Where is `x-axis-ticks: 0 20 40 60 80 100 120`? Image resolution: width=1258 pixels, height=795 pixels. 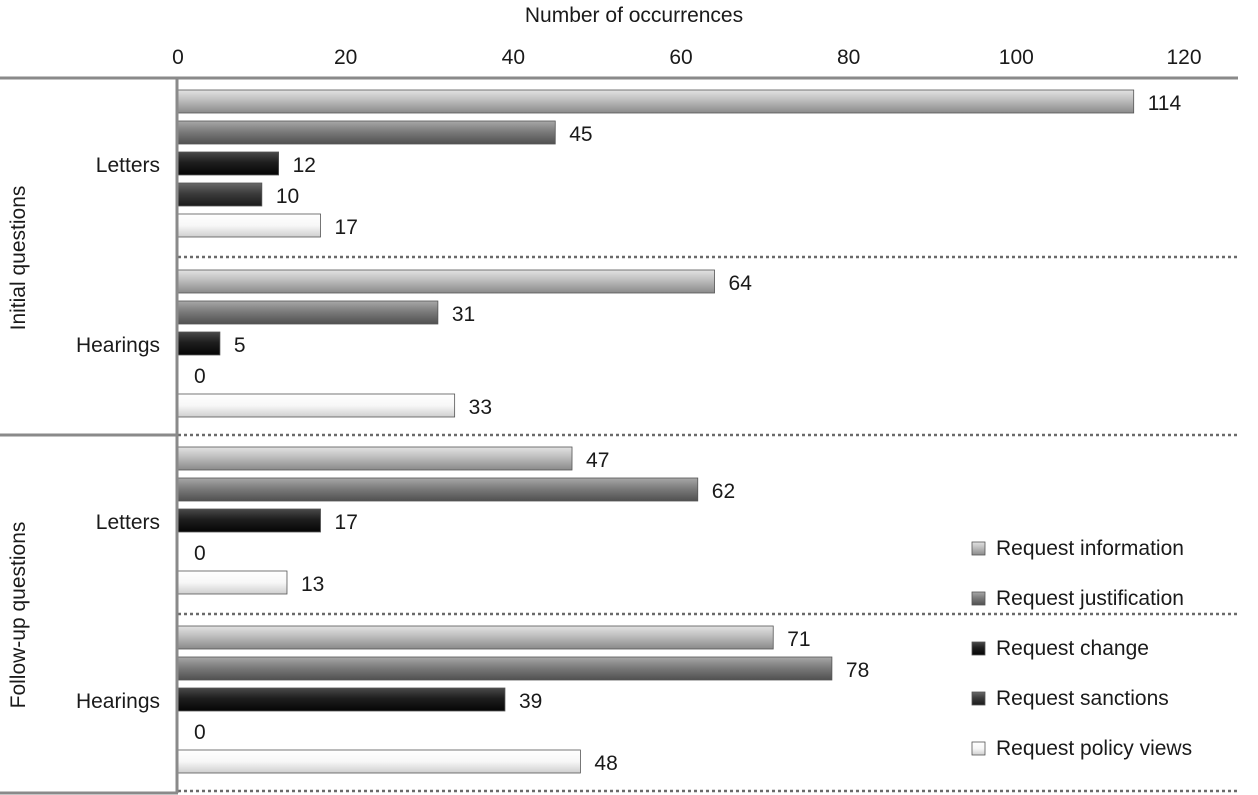
x-axis-ticks: 0 20 40 60 80 100 120 is located at coordinates (619, 62).